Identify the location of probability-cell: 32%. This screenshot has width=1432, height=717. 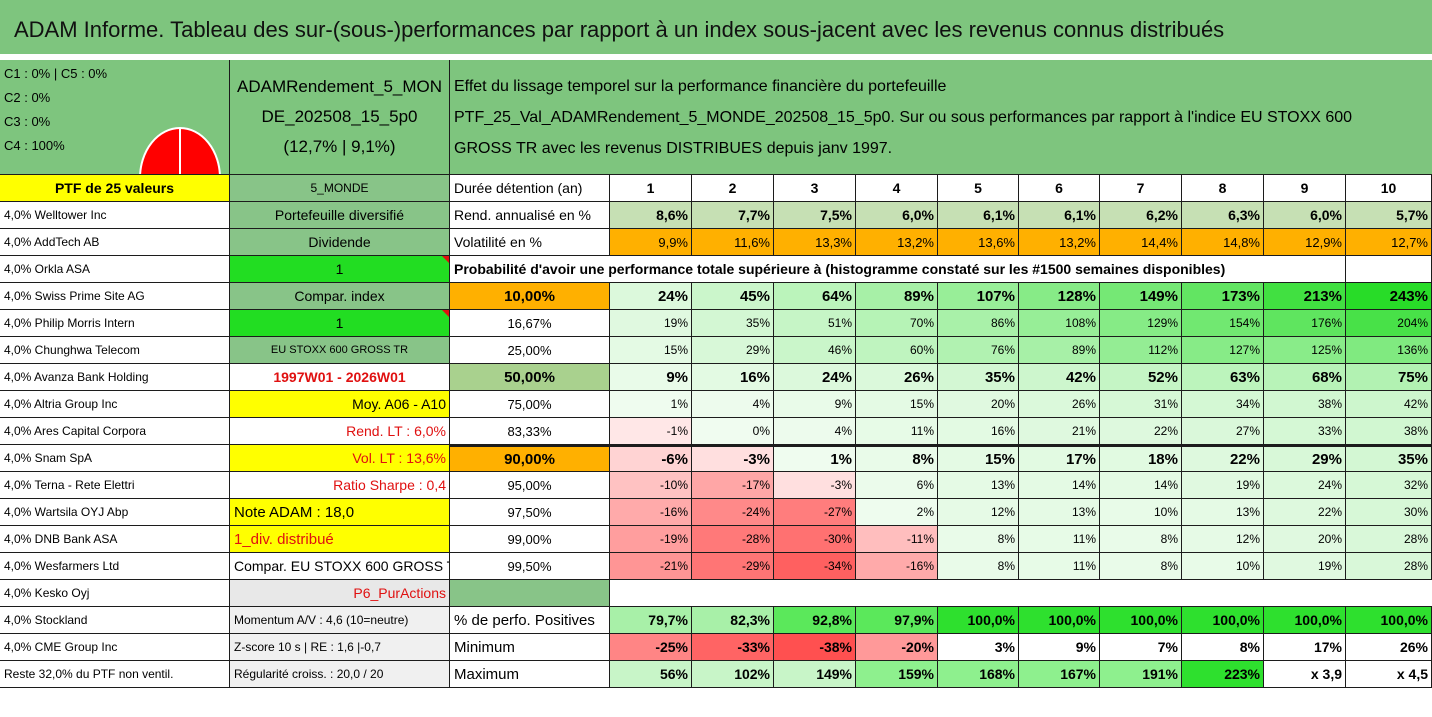
(1389, 485).